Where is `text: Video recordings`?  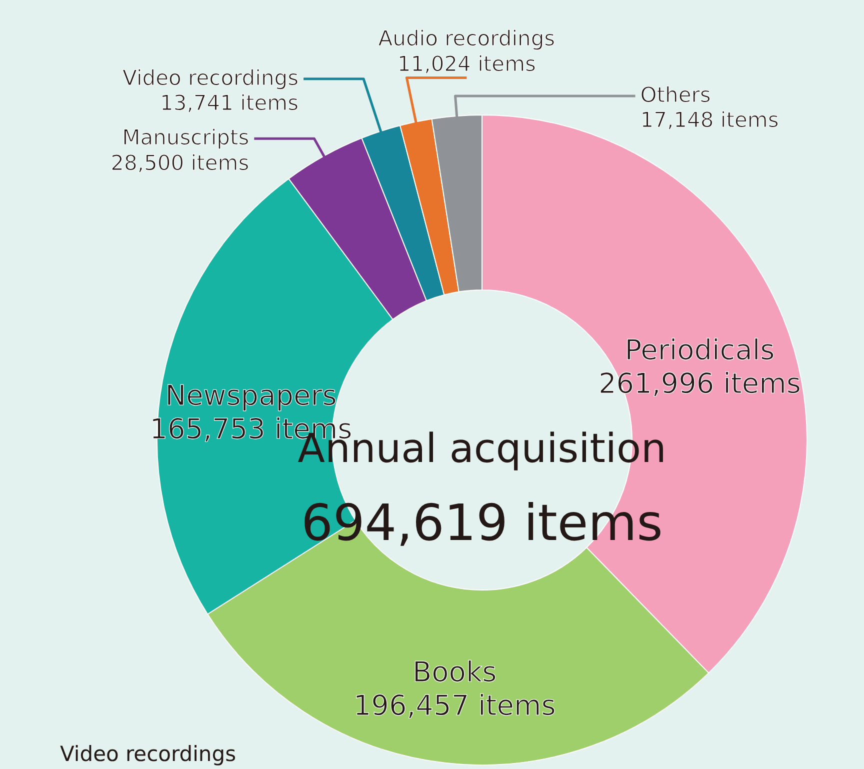
text: Video recordings is located at coordinates (148, 754).